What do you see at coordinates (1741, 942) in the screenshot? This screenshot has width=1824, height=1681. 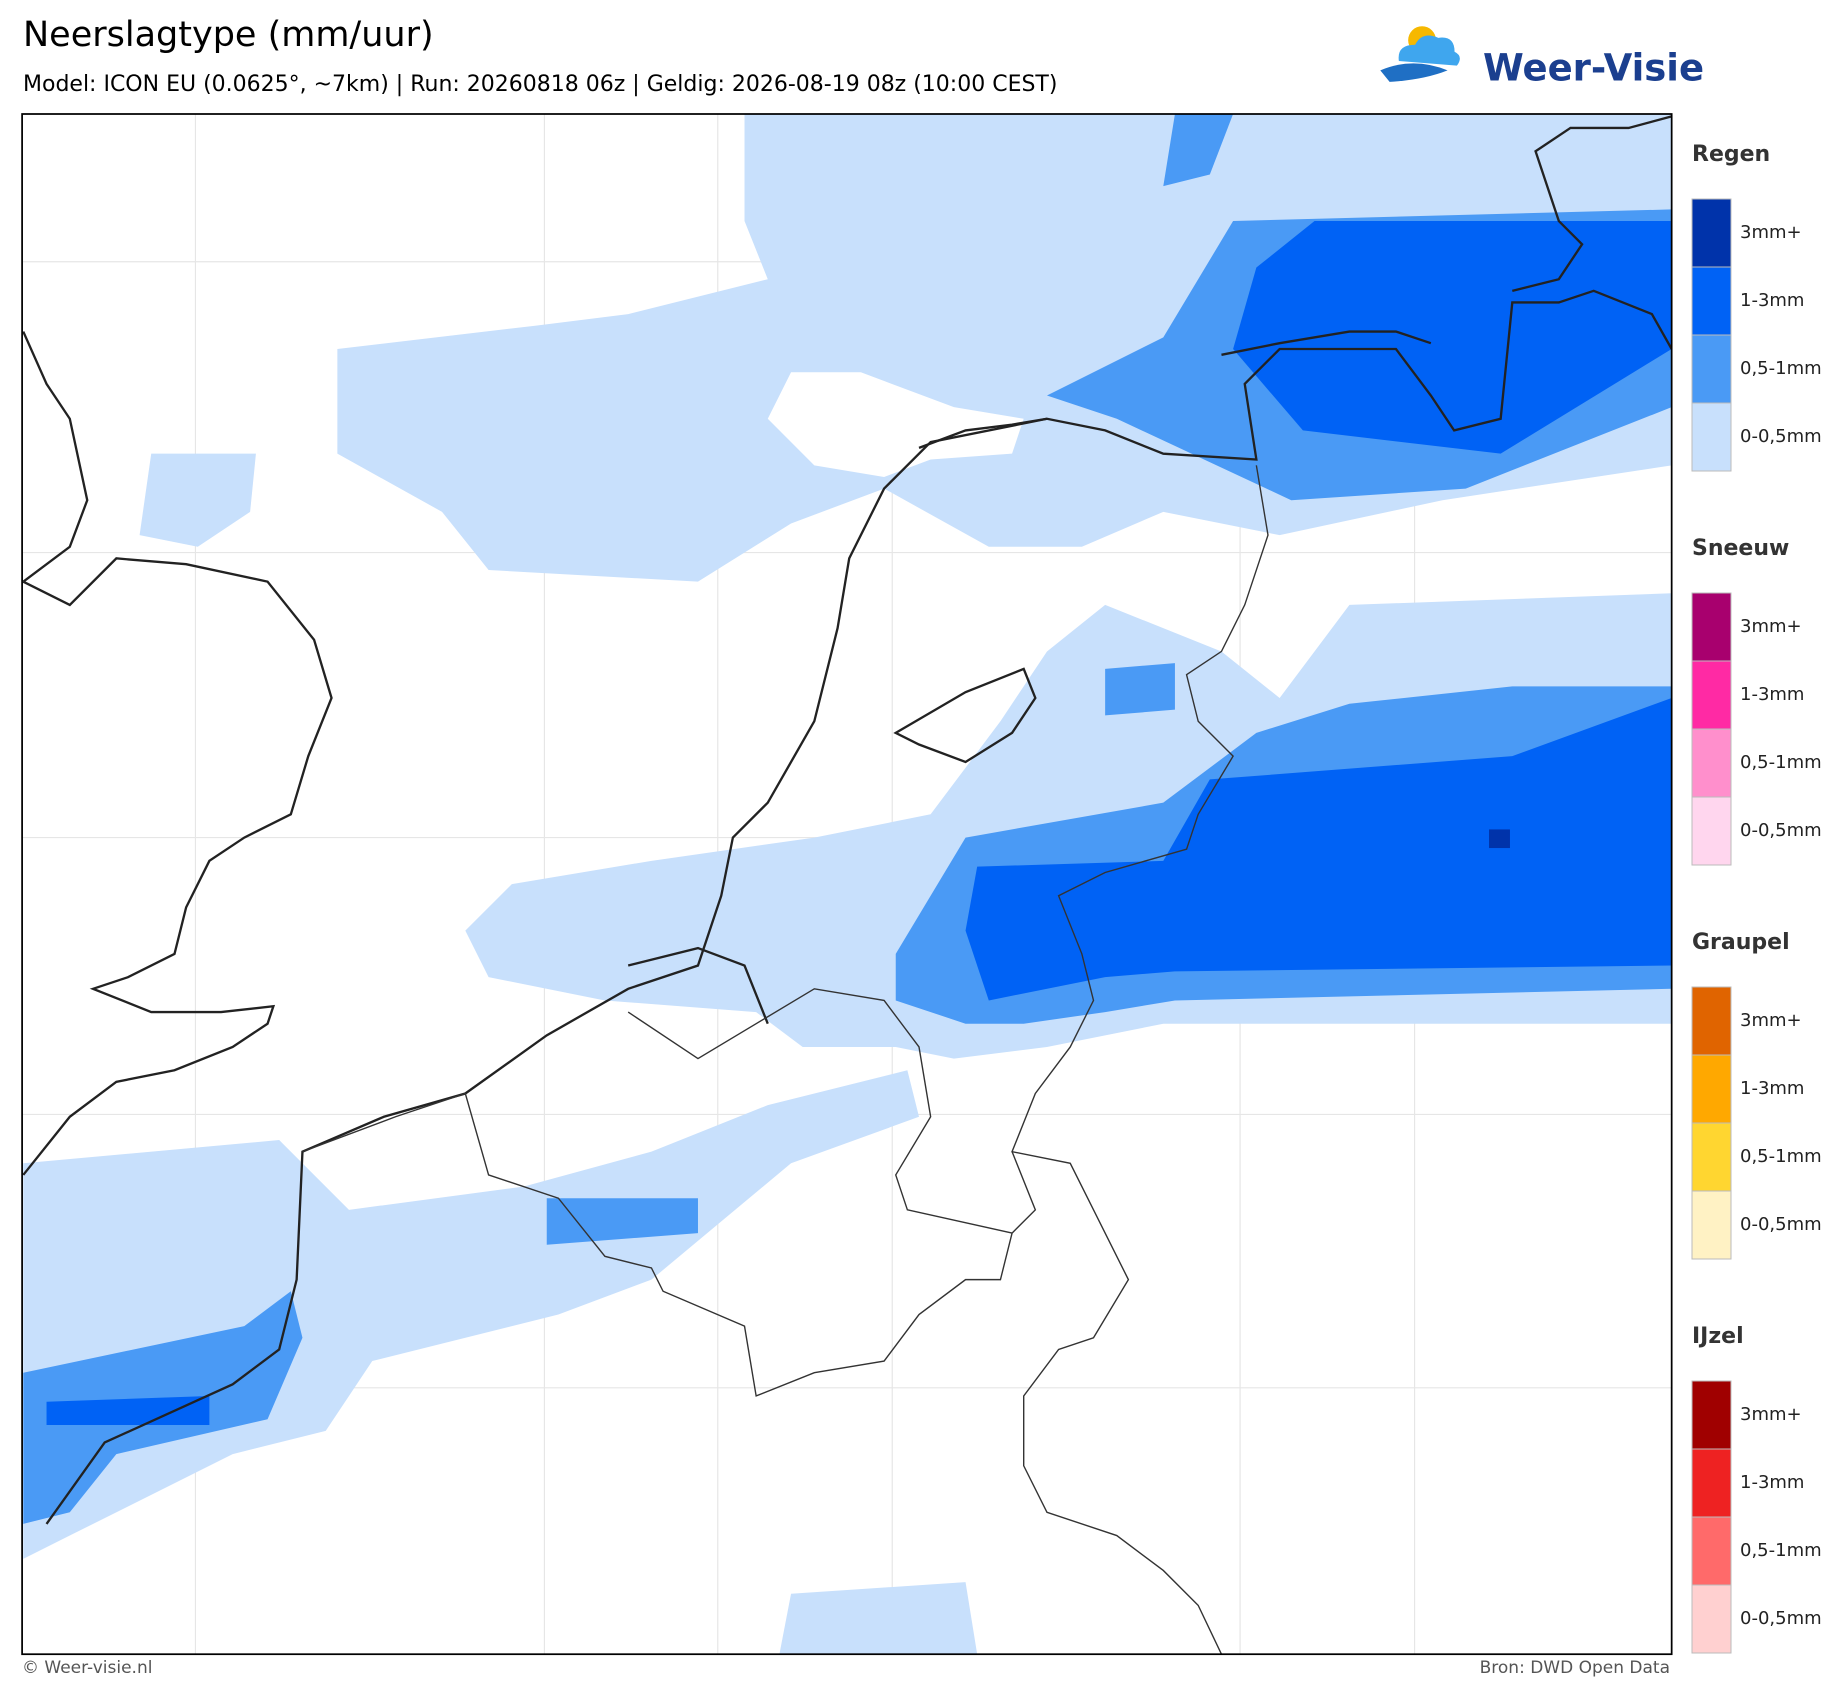 I see `legend-group-title: Graupel` at bounding box center [1741, 942].